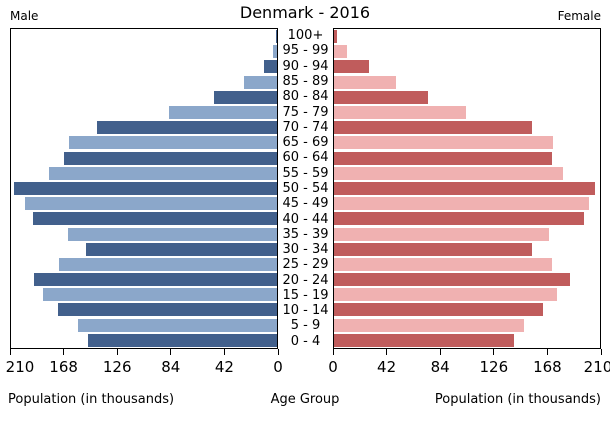 This screenshot has width=610, height=425. Describe the element at coordinates (305, 250) in the screenshot. I see `age-group-label: 30 - 34` at that location.